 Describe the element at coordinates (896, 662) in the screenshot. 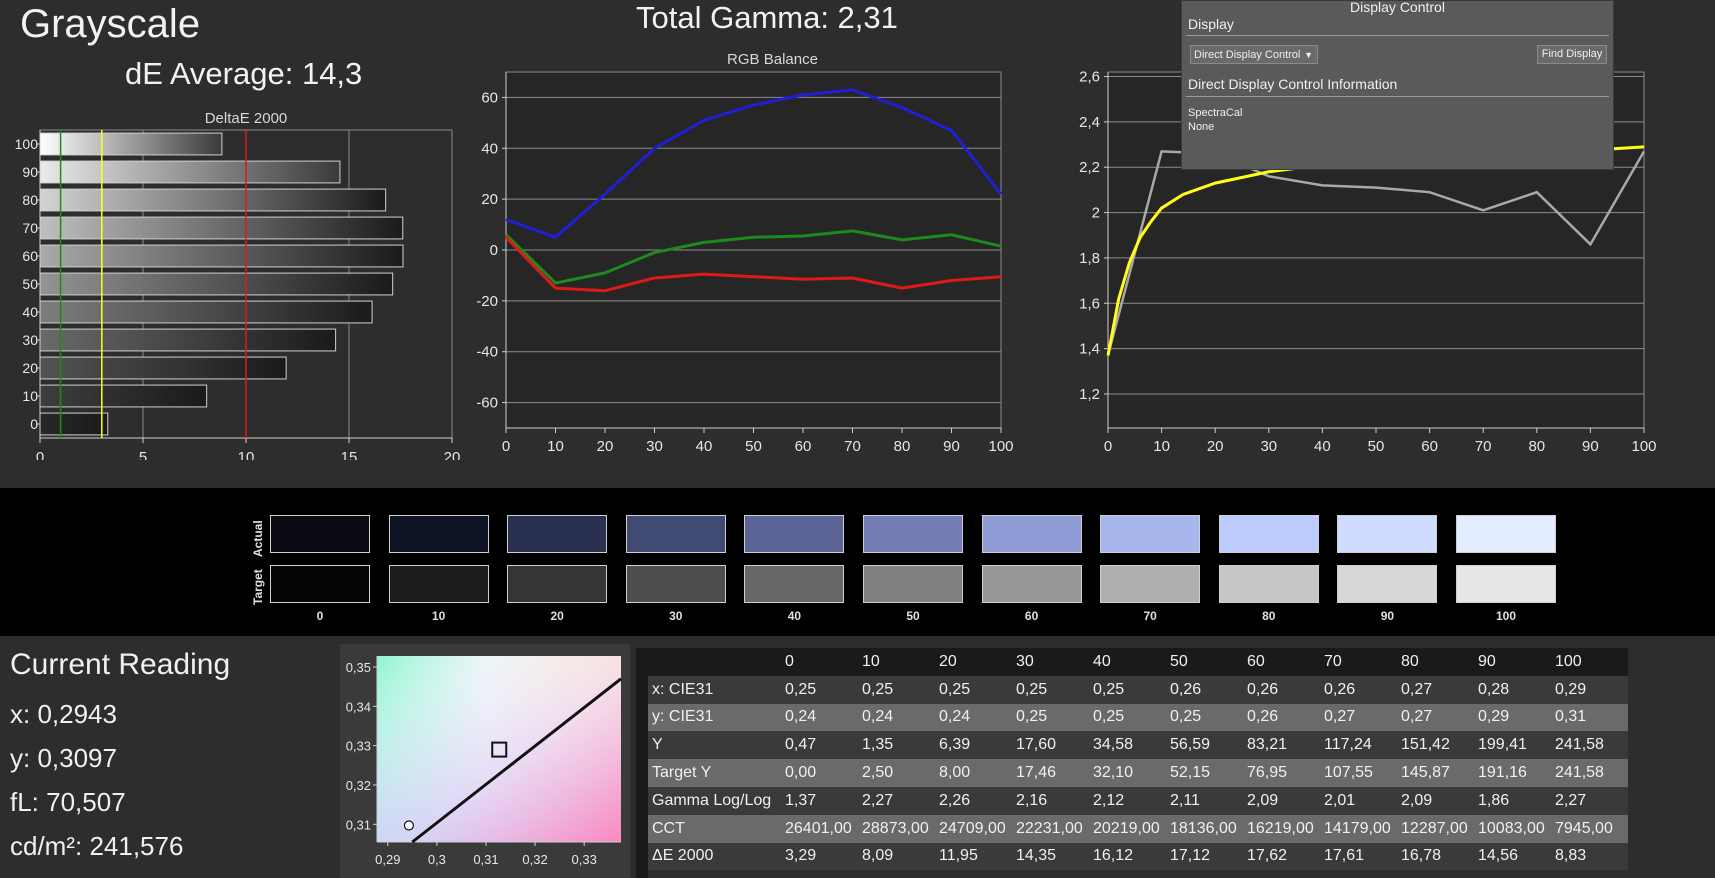

I see `column-header: 10` at that location.